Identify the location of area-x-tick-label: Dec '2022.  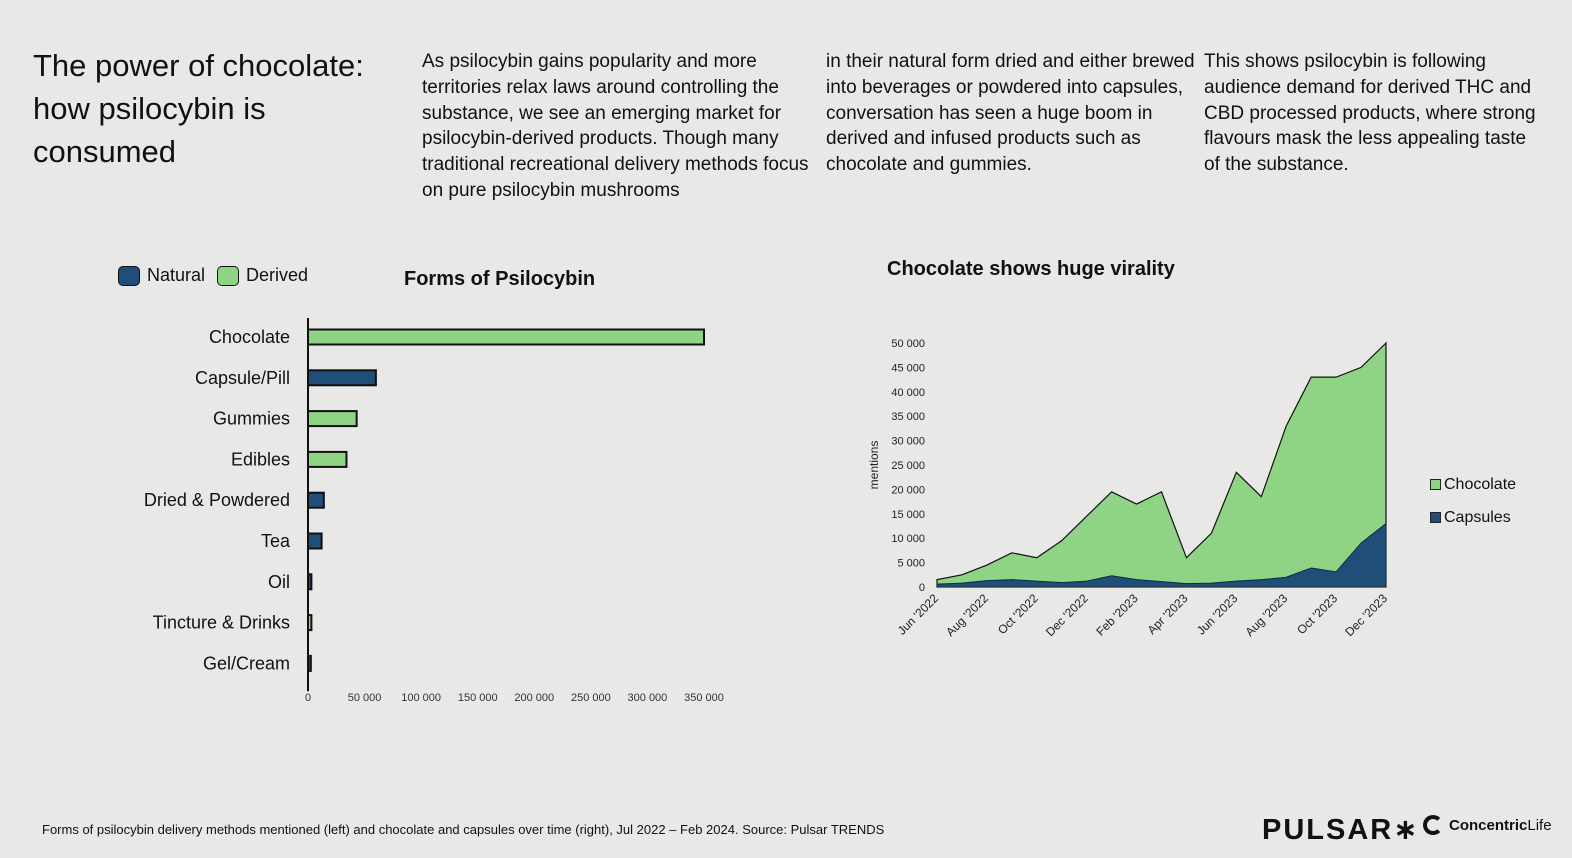
(1067, 615).